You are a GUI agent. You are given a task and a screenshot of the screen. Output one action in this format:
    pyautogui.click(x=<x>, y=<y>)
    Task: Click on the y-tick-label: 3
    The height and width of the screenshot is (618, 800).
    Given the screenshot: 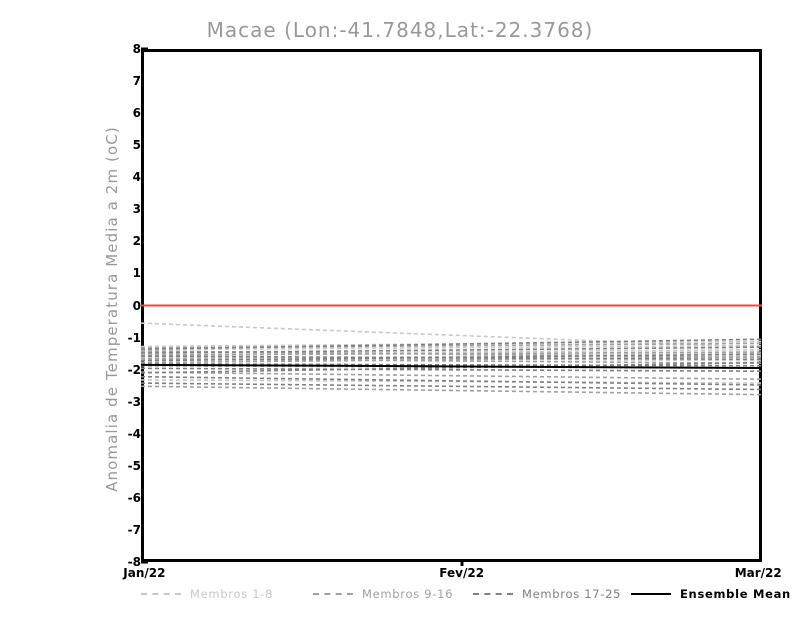 What is the action you would take?
    pyautogui.click(x=136, y=209)
    